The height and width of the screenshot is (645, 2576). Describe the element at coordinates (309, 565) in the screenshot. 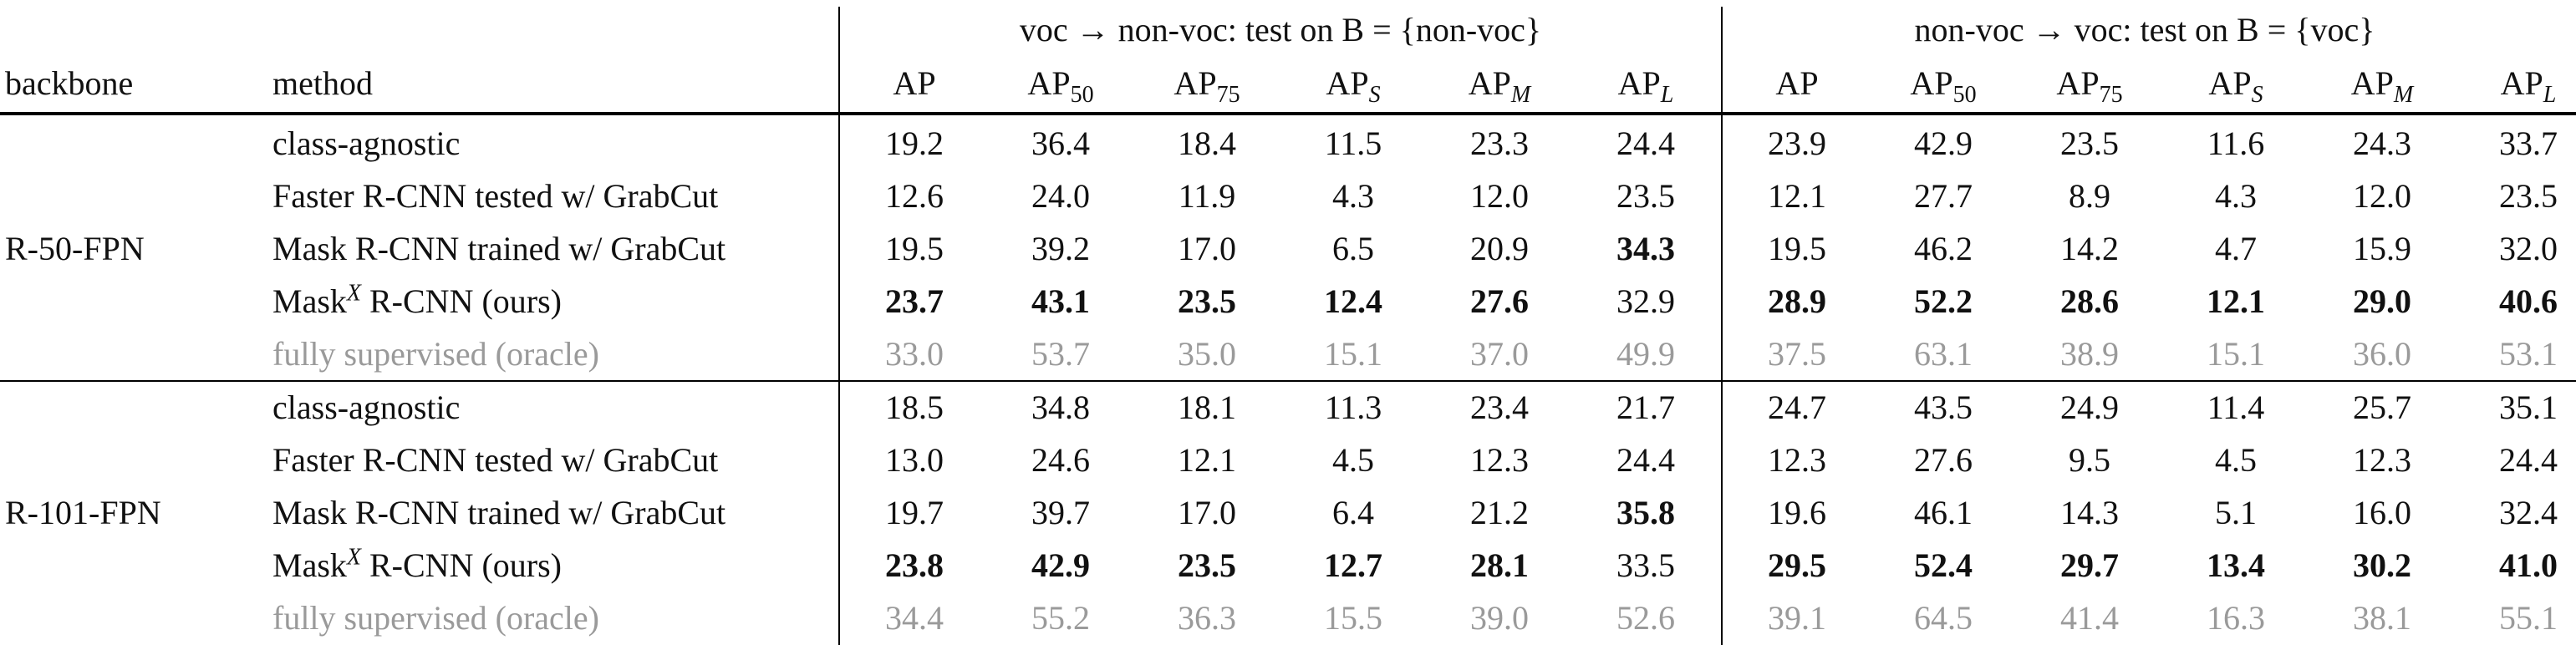

I see `method-base: Mask` at that location.